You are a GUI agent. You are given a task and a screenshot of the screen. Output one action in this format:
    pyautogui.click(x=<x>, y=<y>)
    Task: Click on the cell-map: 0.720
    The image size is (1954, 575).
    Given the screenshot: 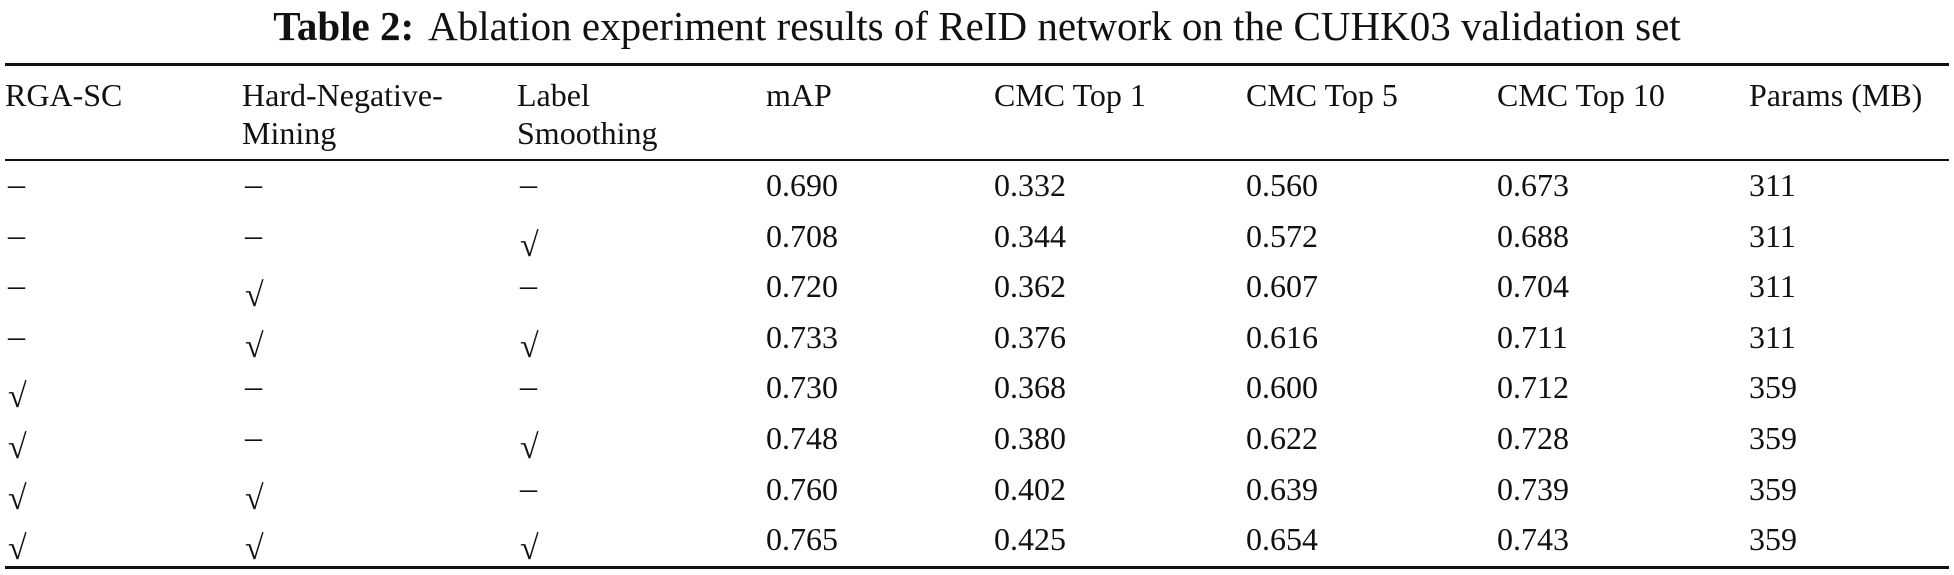 What is the action you would take?
    pyautogui.click(x=802, y=286)
    